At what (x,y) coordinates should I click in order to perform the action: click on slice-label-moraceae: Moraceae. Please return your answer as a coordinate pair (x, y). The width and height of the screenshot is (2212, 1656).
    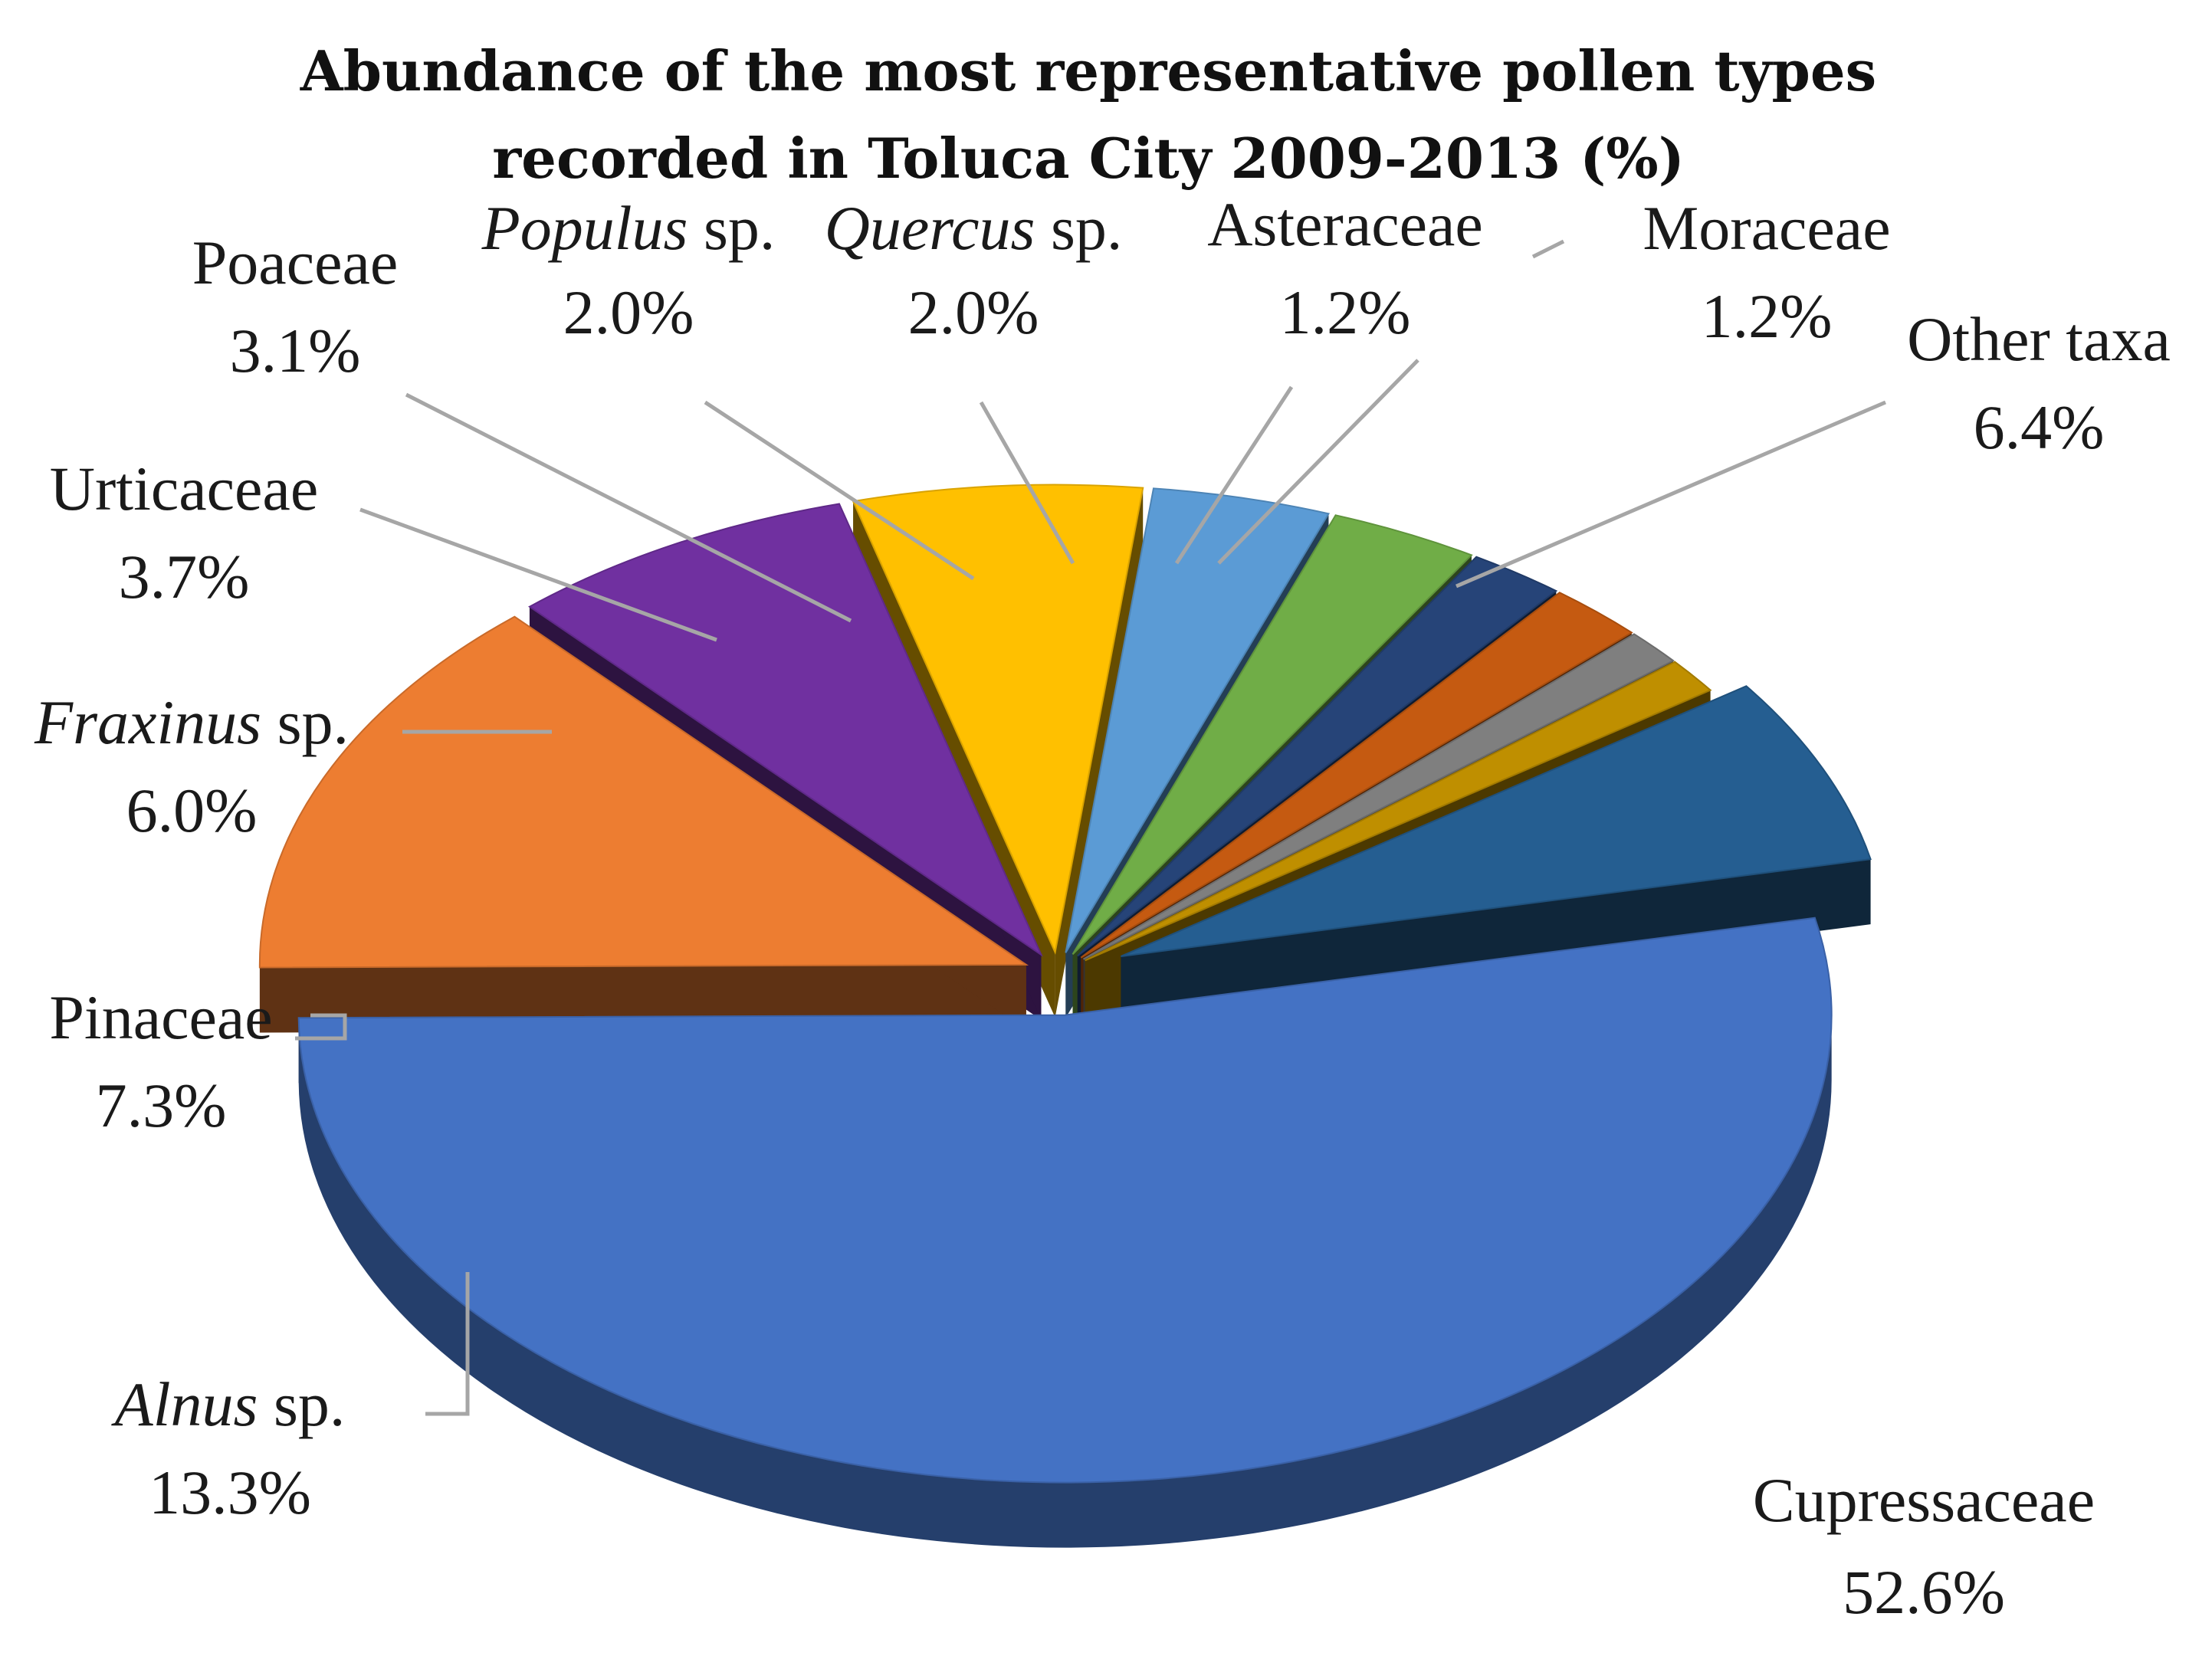
    Looking at the image, I should click on (1766, 228).